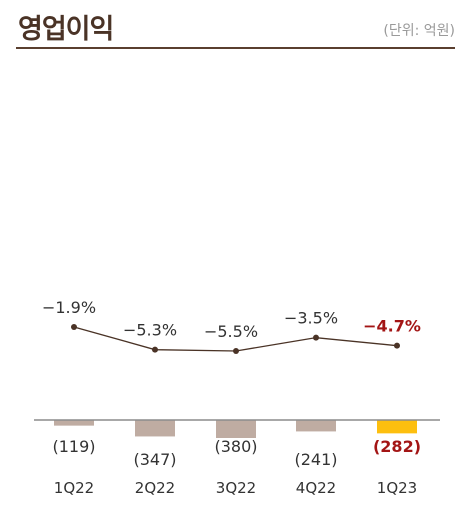 The height and width of the screenshot is (529, 467). What do you see at coordinates (69, 307) in the screenshot?
I see `ratio-label-1Q22: −1.9%` at bounding box center [69, 307].